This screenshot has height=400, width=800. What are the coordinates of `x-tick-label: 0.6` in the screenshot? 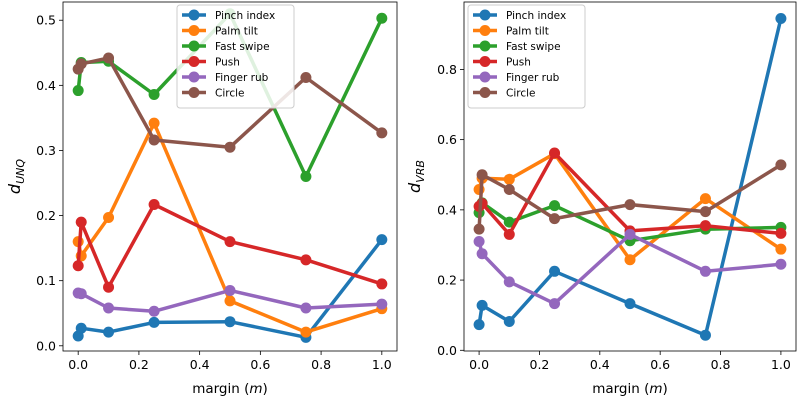 It's located at (660, 364).